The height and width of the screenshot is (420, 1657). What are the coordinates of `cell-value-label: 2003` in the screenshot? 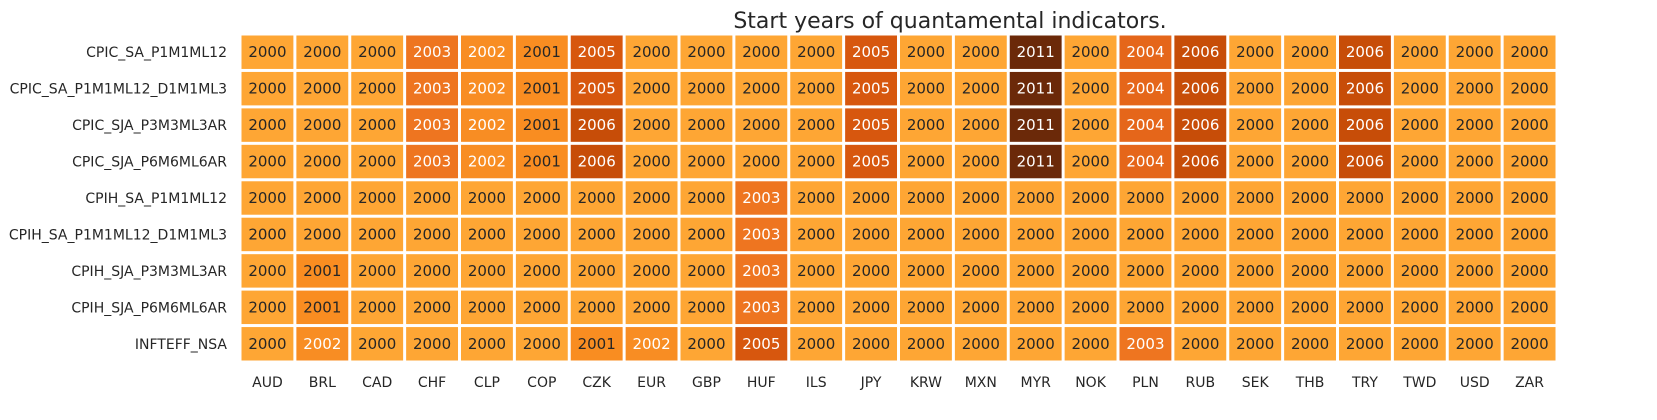 It's located at (761, 198).